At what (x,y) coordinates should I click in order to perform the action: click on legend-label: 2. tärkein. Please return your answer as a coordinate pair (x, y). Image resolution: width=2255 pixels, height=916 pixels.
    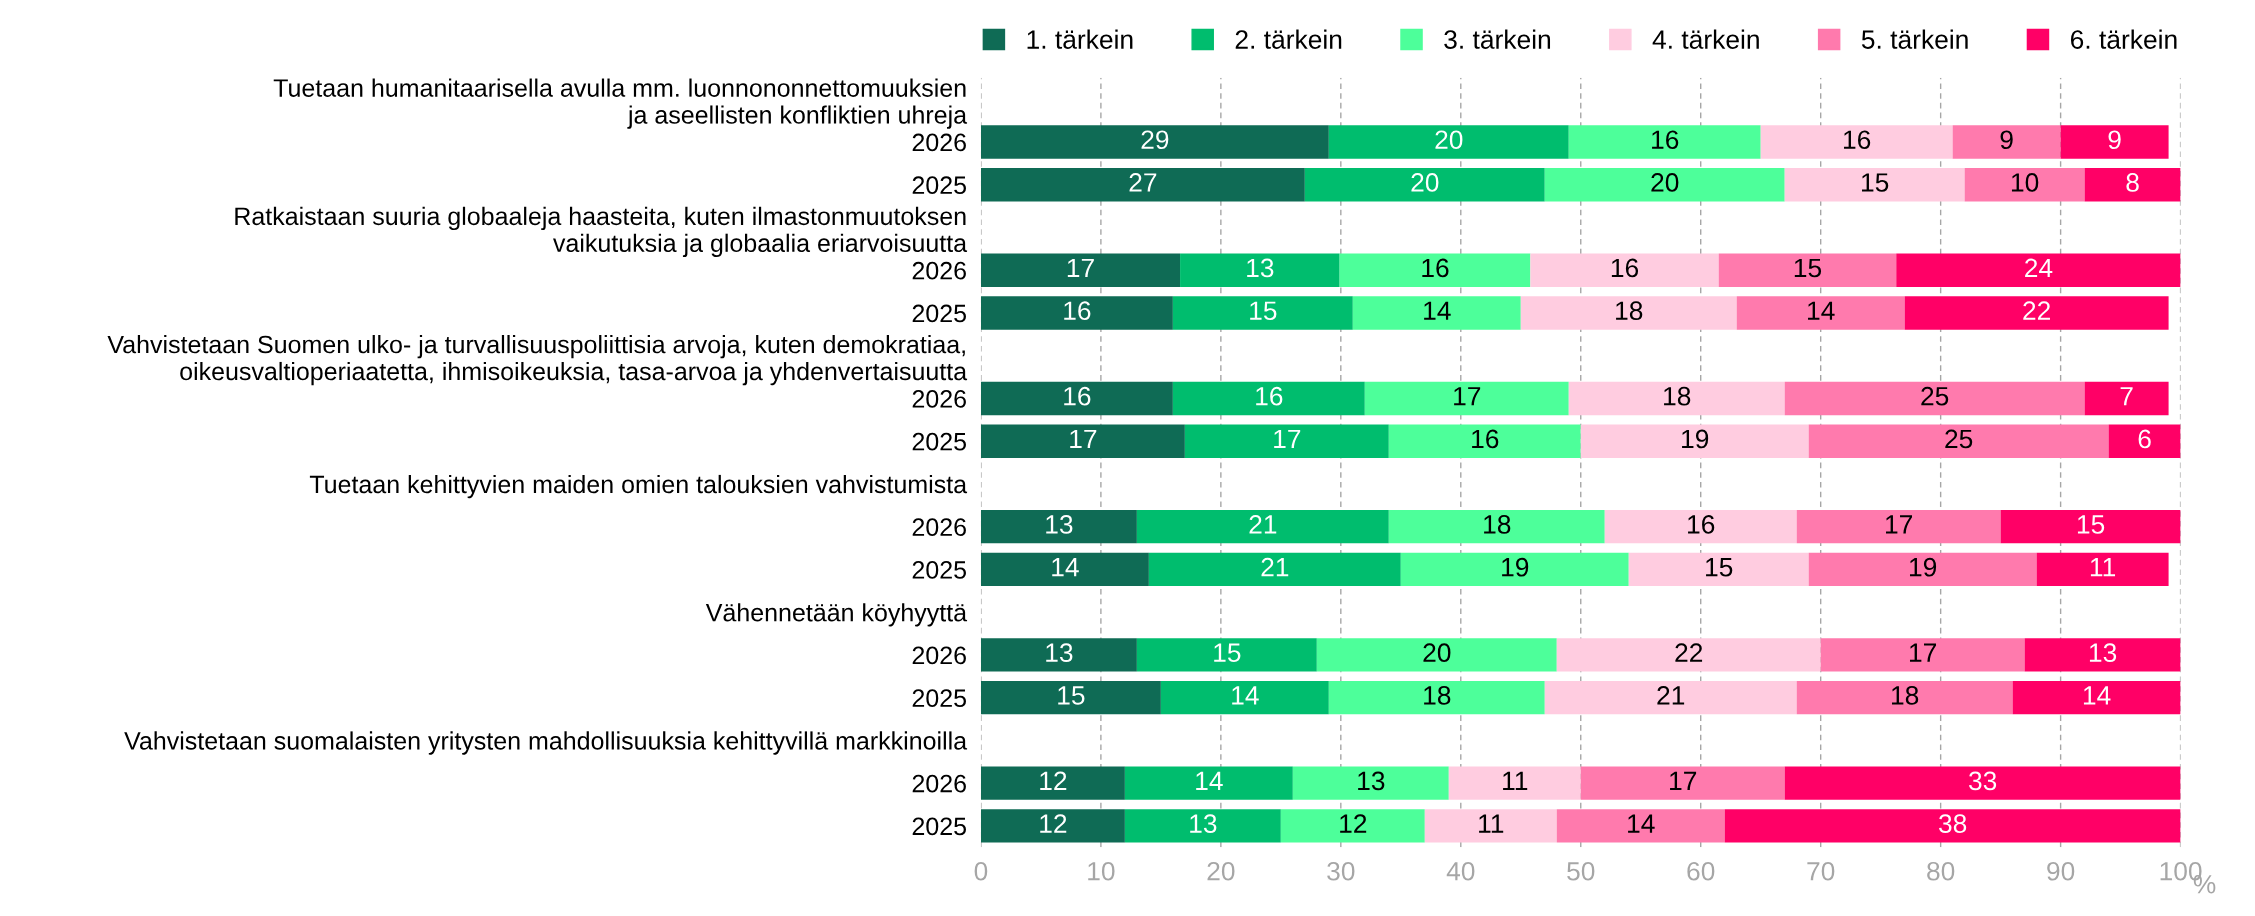
    Looking at the image, I should click on (1288, 39).